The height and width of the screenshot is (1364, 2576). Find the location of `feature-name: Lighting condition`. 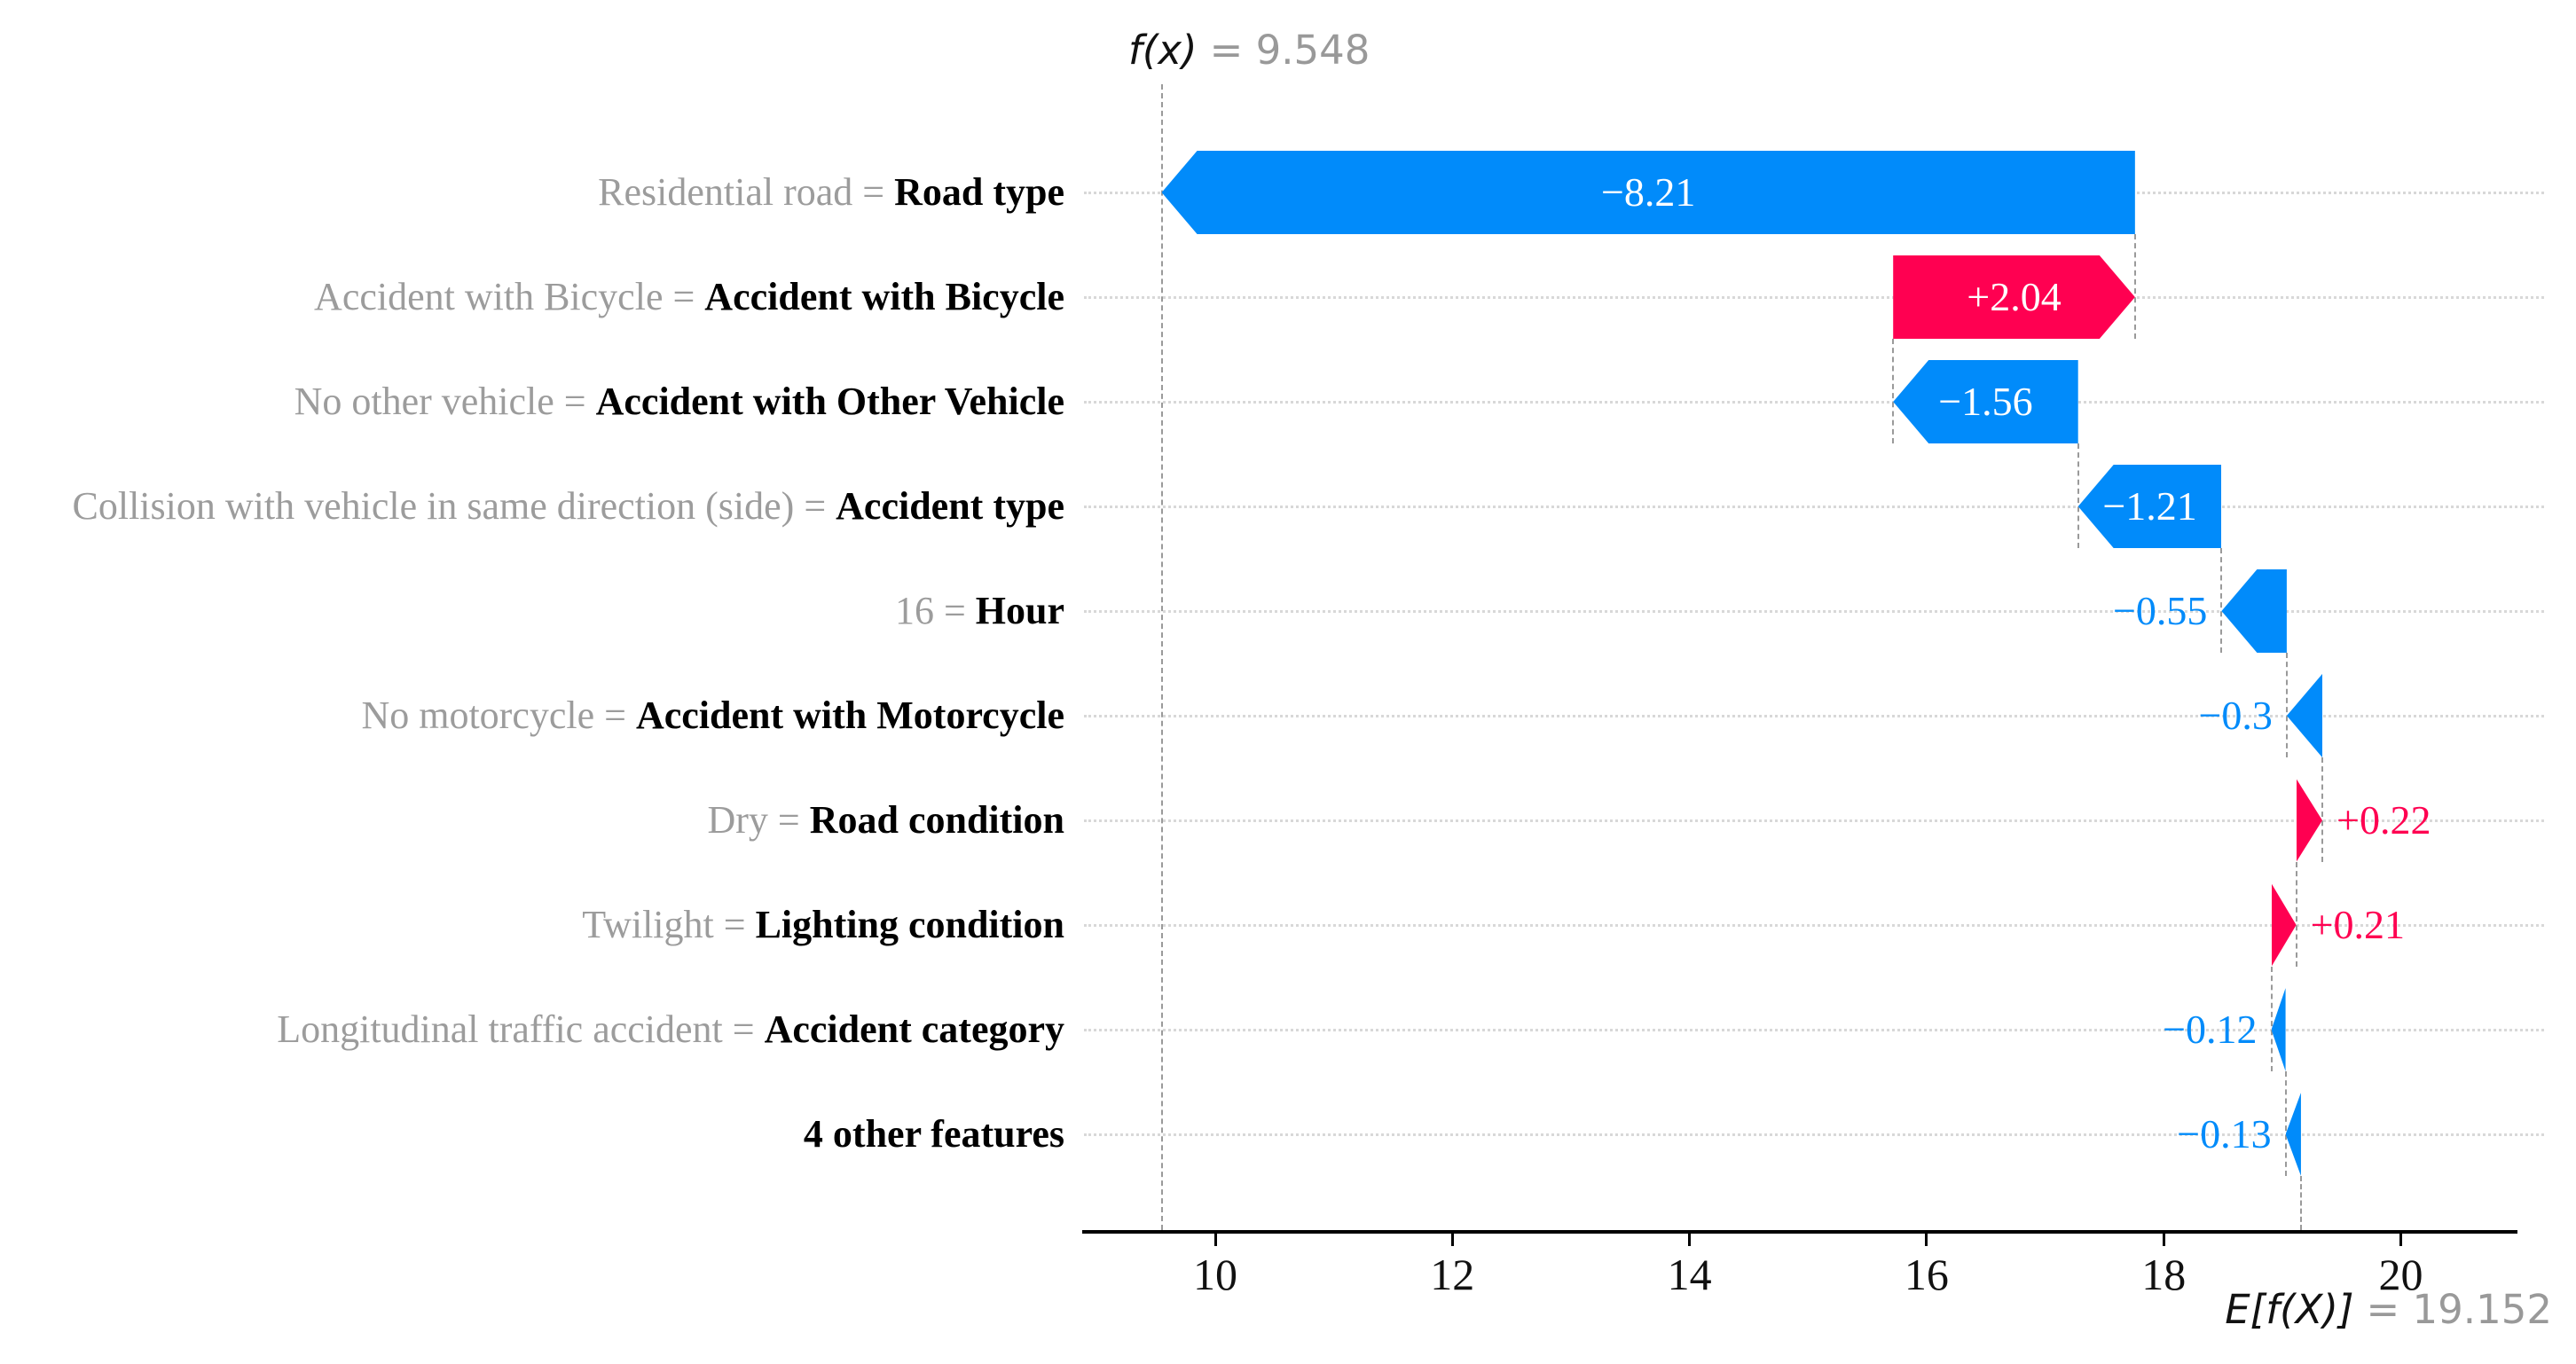

feature-name: Lighting condition is located at coordinates (909, 925).